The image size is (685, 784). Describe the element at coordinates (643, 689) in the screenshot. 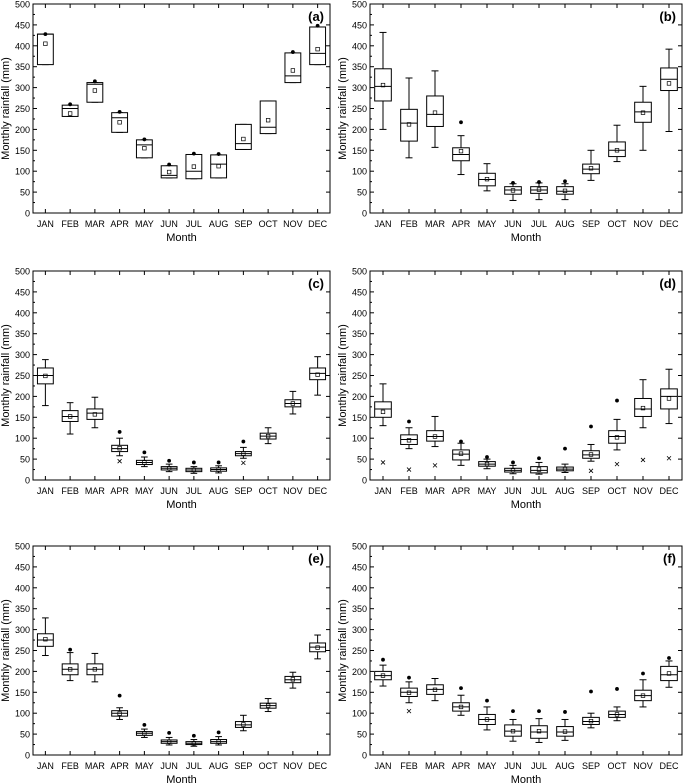

I see `box-nov` at that location.